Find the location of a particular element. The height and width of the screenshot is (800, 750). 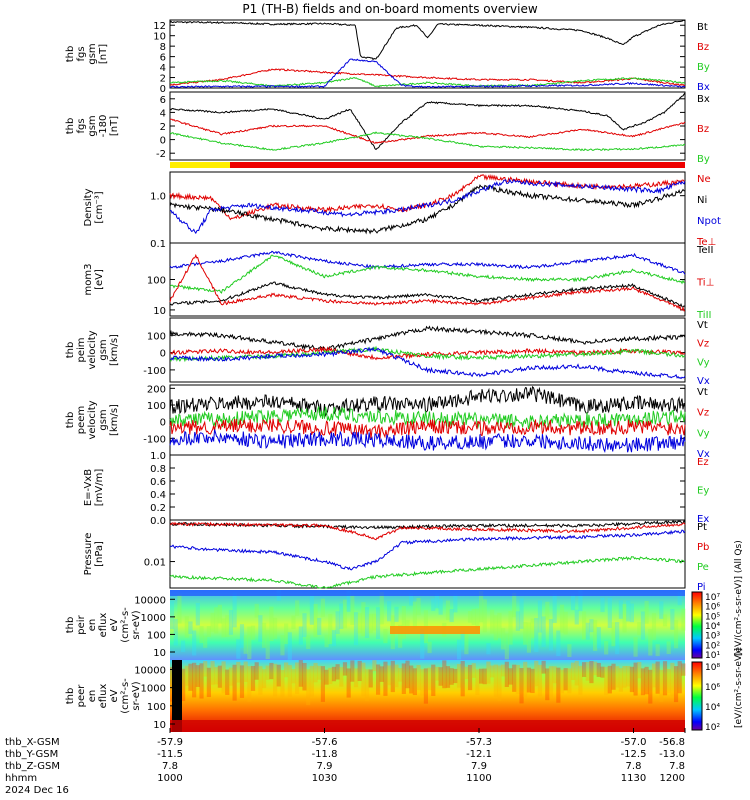

panel-frame is located at coordinates (427, 207).